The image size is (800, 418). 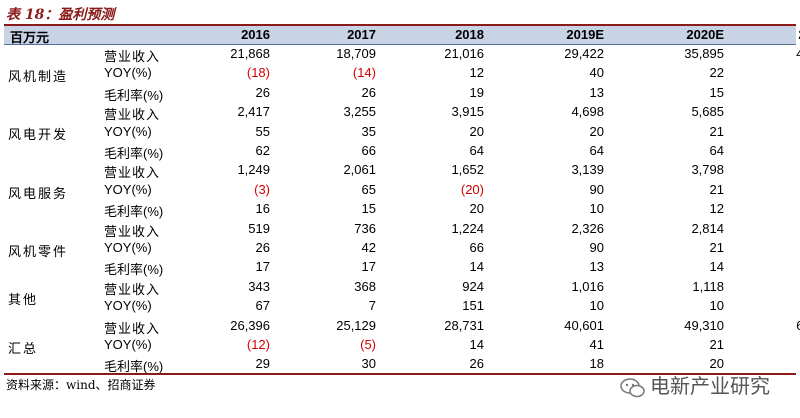 I want to click on table-row: YOY(%)(18)(14)12402223, so click(x=400, y=73).